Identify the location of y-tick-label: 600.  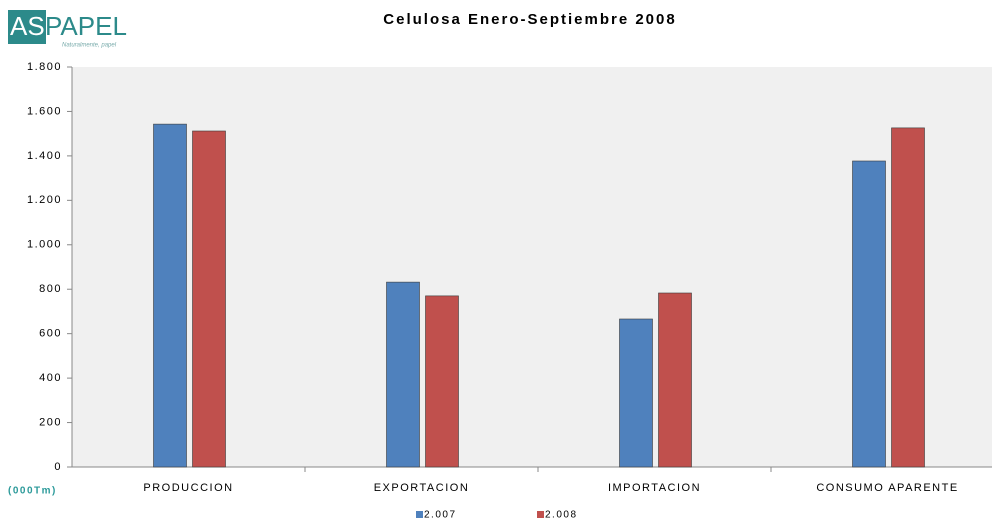
(50, 334).